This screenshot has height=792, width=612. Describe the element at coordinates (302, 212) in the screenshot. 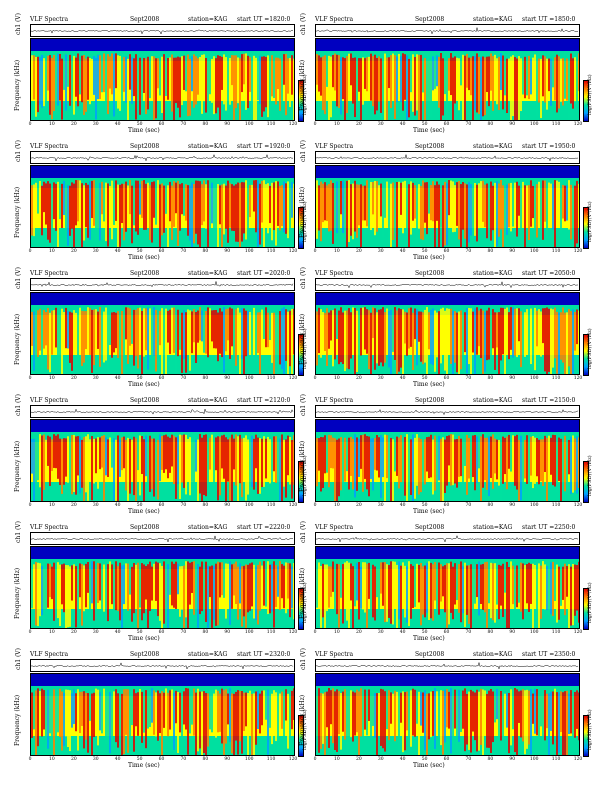

I see `y-axis-label: Frequency (kHz)` at that location.